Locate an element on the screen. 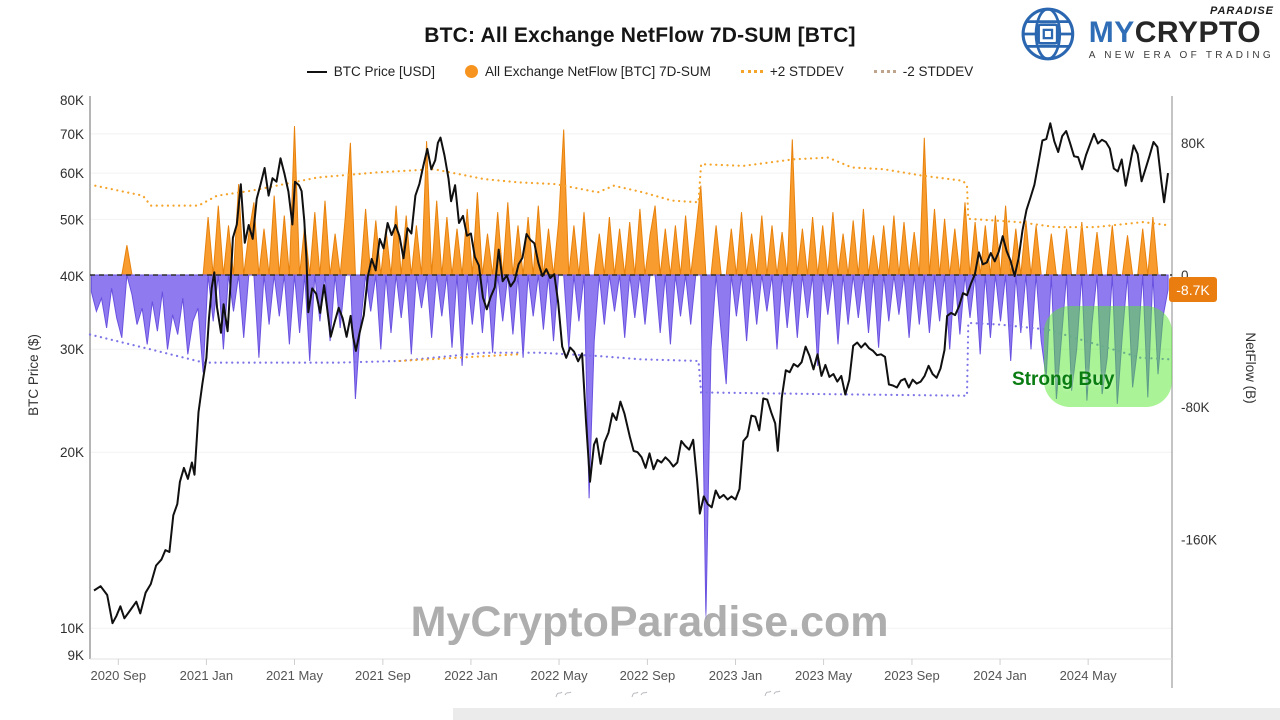 The height and width of the screenshot is (720, 1280). netflow-axis-tick-label: -80K is located at coordinates (1195, 407).